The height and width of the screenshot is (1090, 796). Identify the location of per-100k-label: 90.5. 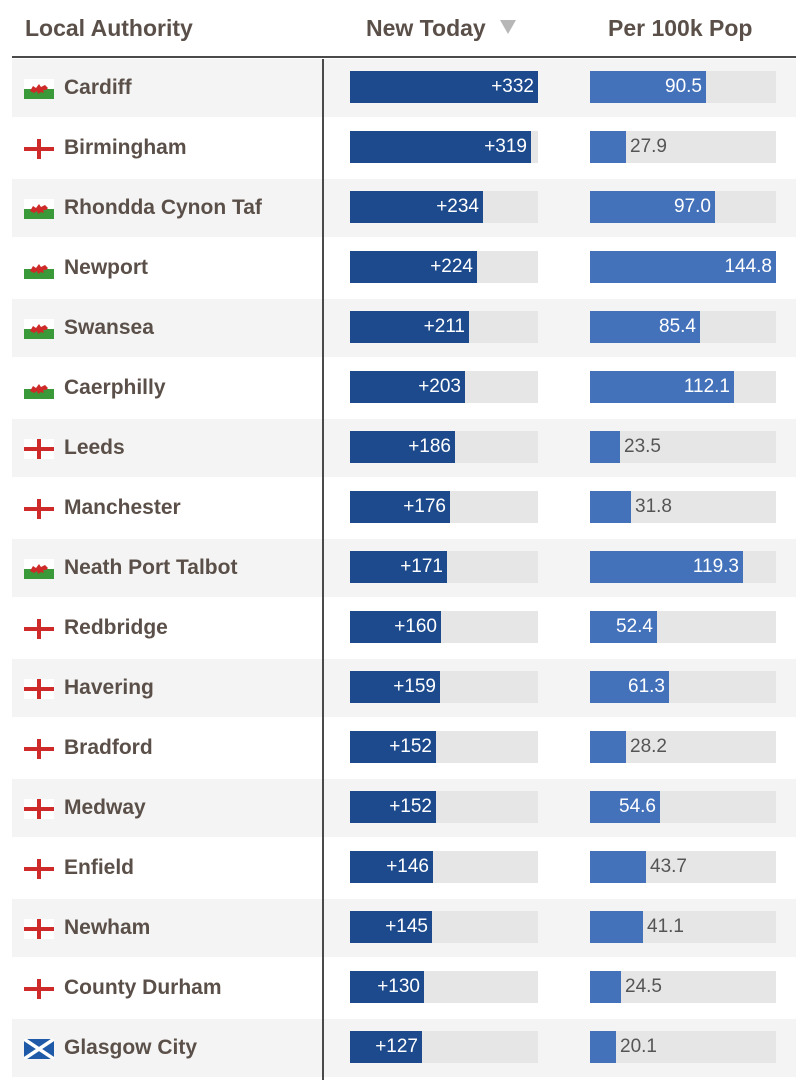
(683, 86).